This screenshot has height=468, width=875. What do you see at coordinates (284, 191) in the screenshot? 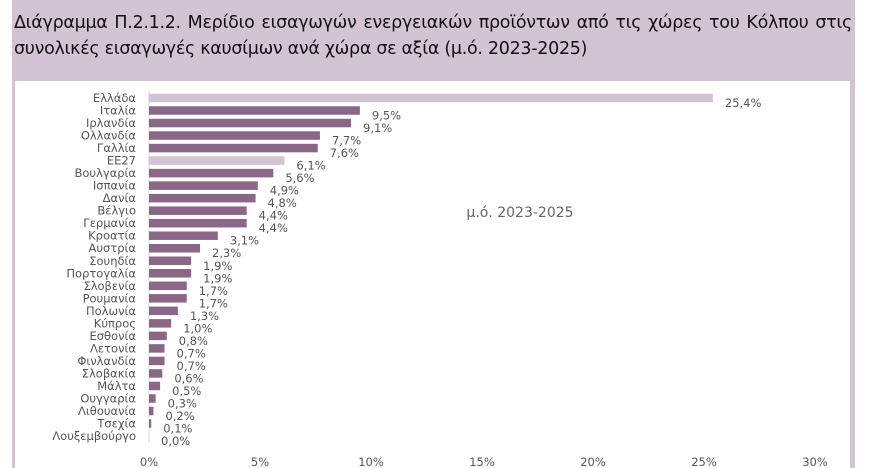
I see `data-label: 4,9%` at bounding box center [284, 191].